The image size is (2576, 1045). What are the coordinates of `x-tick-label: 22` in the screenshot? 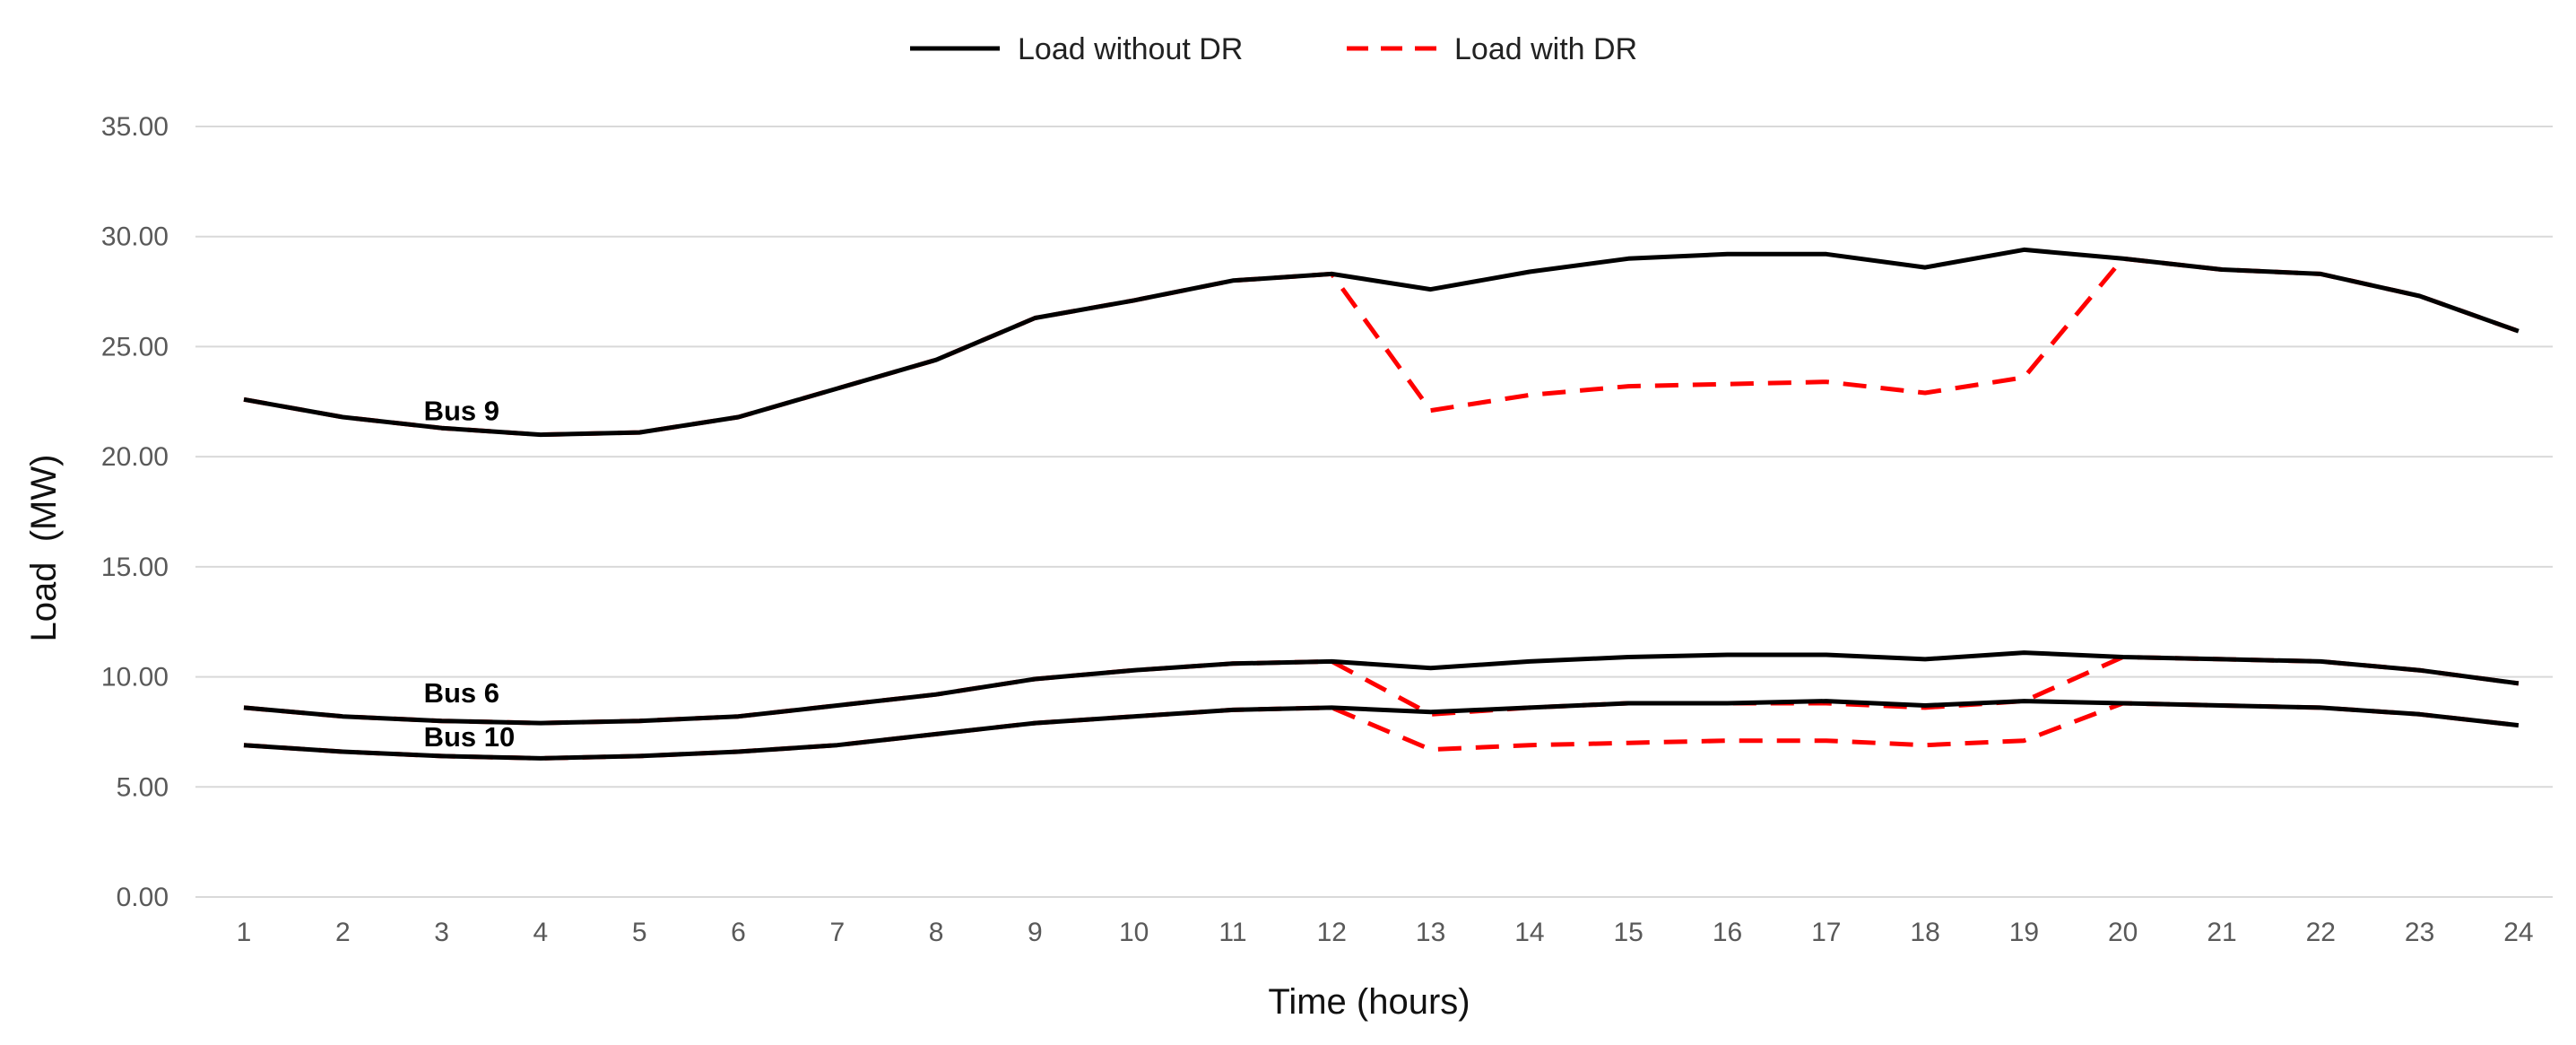 It's located at (2321, 932).